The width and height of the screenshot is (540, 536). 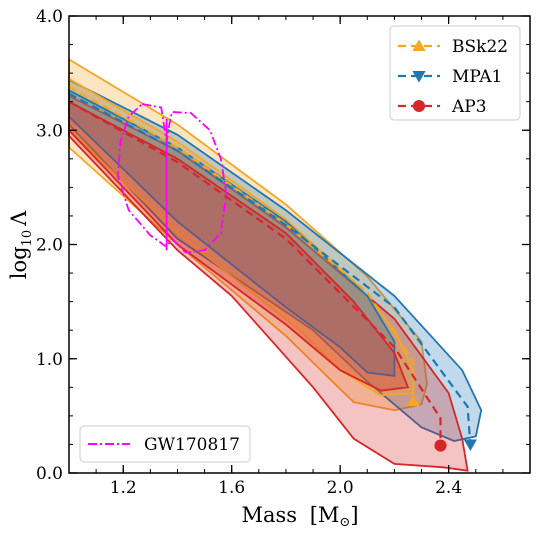 What do you see at coordinates (19, 218) in the screenshot?
I see `y-axis-symbol: Λ` at bounding box center [19, 218].